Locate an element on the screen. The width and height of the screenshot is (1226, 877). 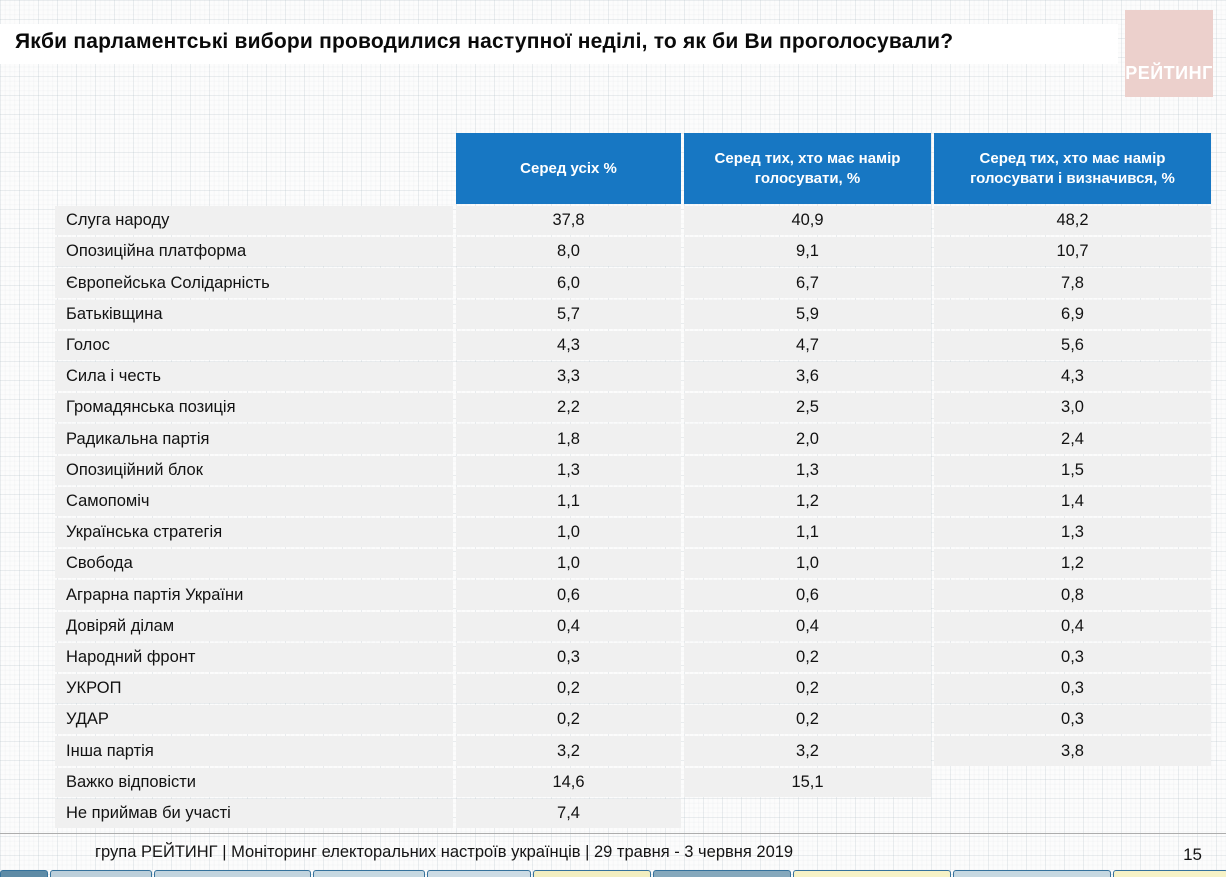
table-row: Українська стратегія 1,0 1,1 1,3 is located at coordinates (613, 533).